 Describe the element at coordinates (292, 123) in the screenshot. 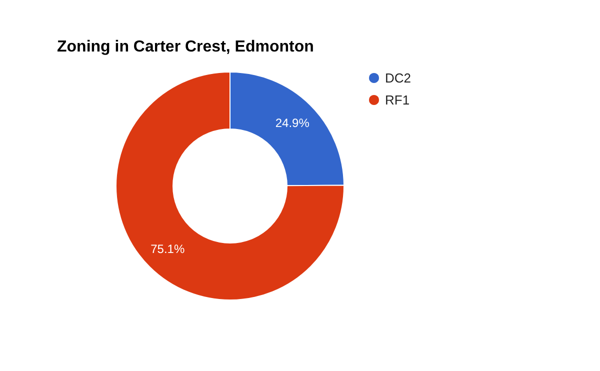

I see `data-label: 24.9%` at that location.